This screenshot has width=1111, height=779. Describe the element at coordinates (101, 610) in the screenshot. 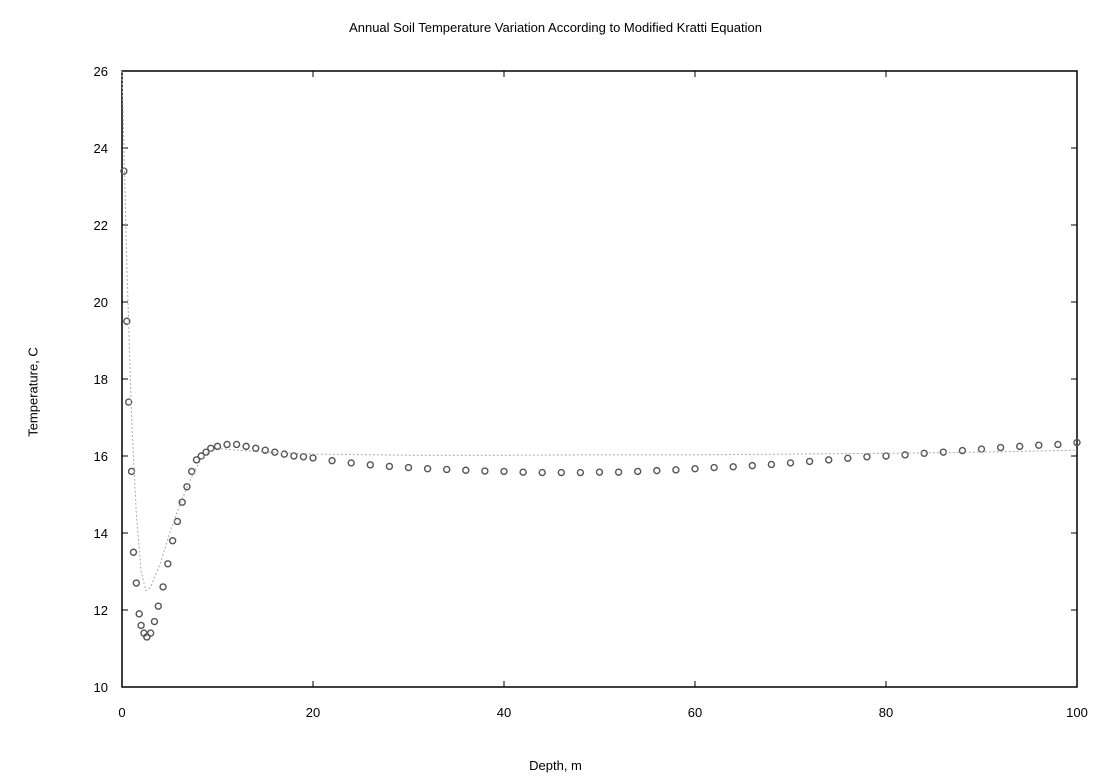

I see `y-tick-label: 12` at that location.